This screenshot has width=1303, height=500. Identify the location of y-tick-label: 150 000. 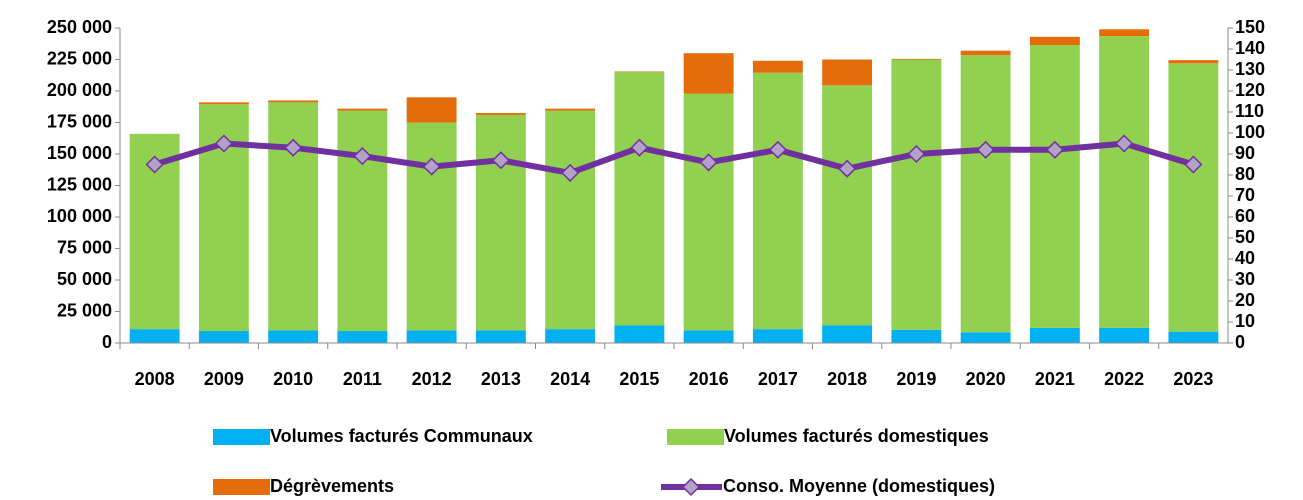
(79, 153).